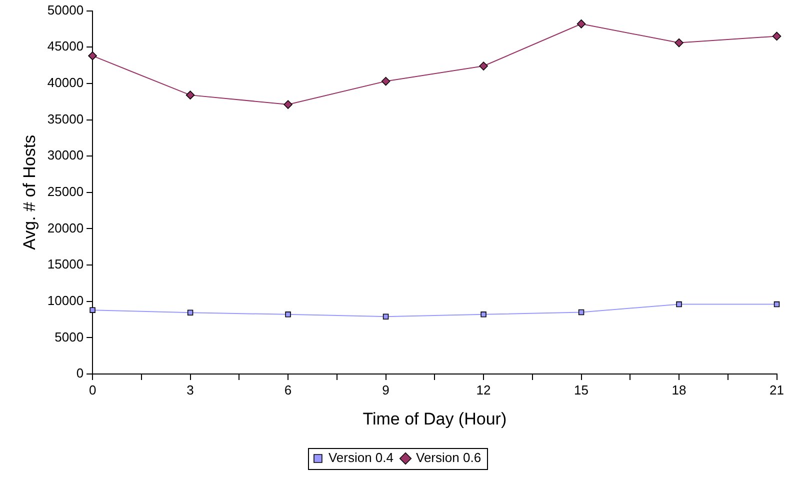  I want to click on y-tick-label: 45000, so click(65, 46).